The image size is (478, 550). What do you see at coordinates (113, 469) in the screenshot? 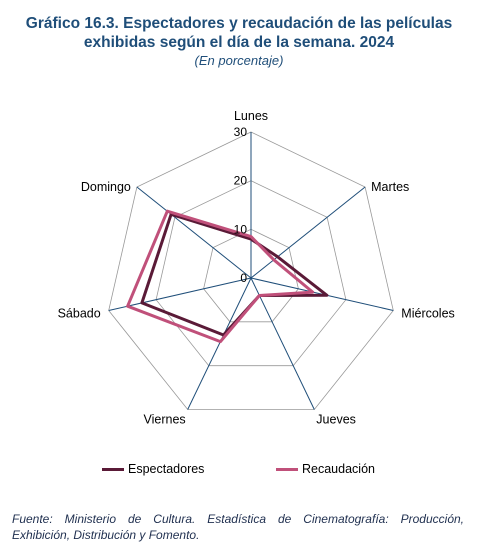
I see `legend-swatch-espectadores` at bounding box center [113, 469].